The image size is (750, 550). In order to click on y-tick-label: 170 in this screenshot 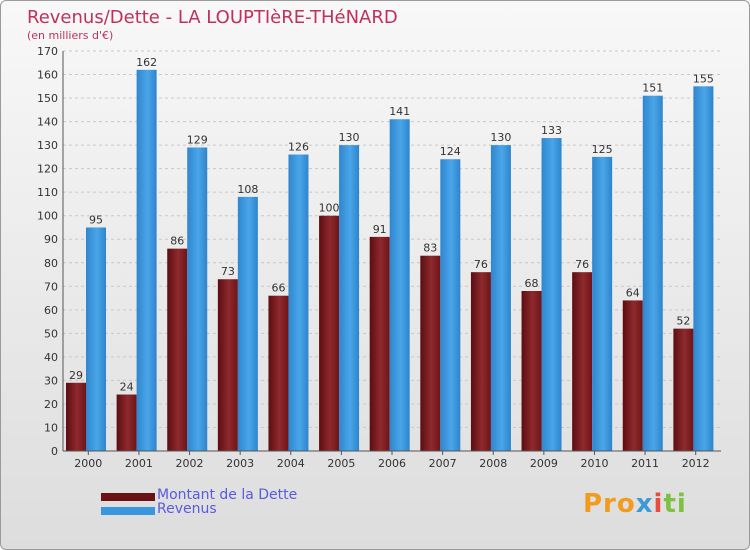, I will do `click(47, 51)`.